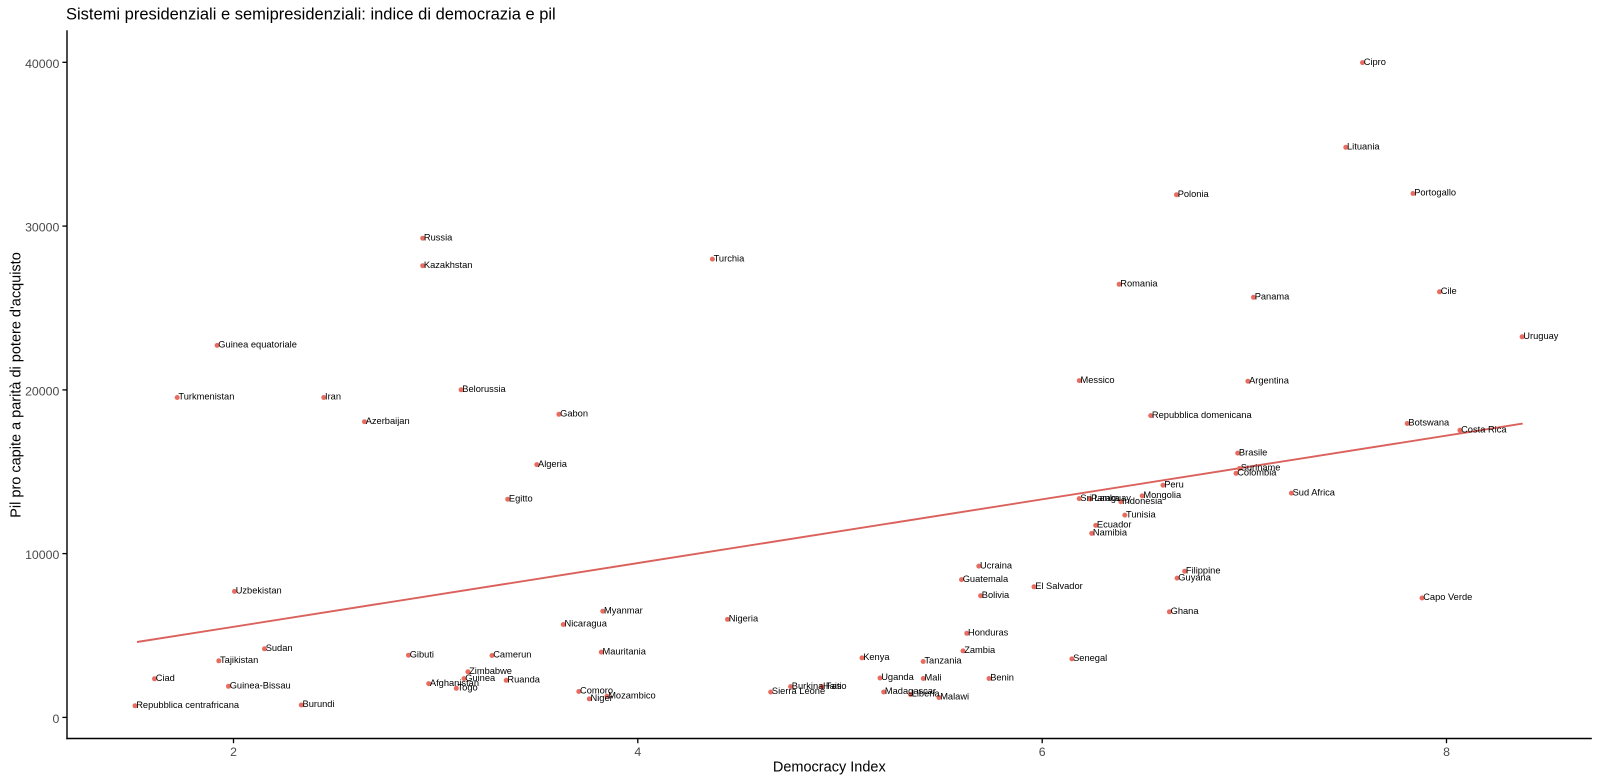 This screenshot has width=1600, height=783. What do you see at coordinates (1375, 62) in the screenshot?
I see `svg-text: Cipro` at bounding box center [1375, 62].